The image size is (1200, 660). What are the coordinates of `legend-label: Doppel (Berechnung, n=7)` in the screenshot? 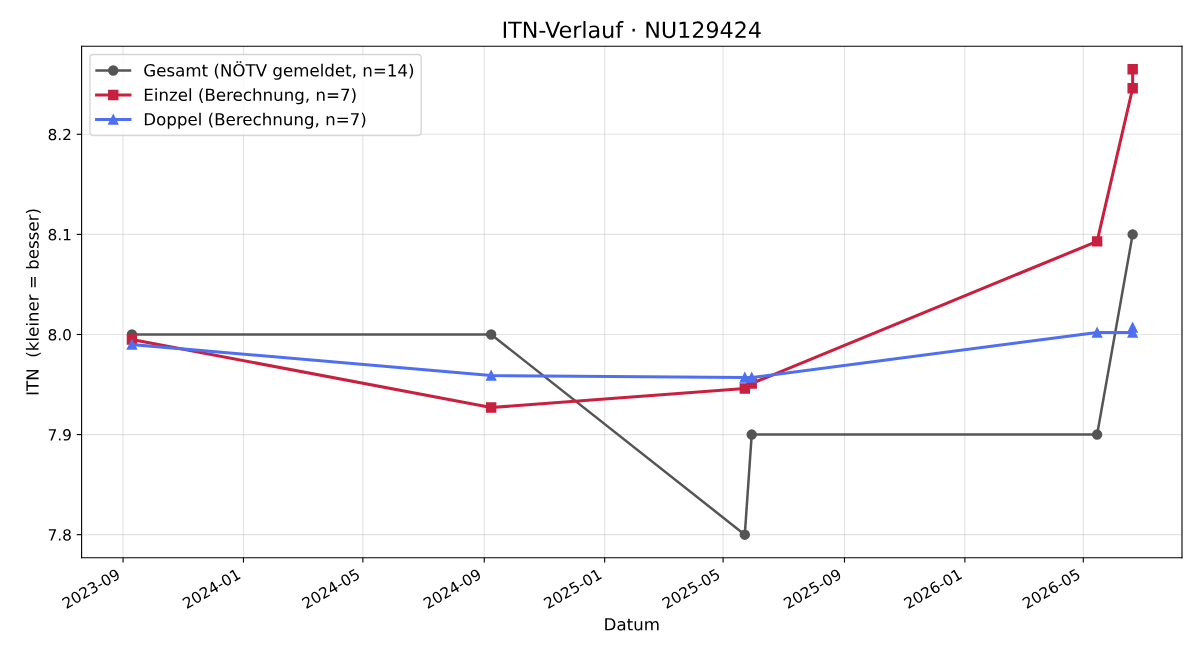 It's located at (255, 120).